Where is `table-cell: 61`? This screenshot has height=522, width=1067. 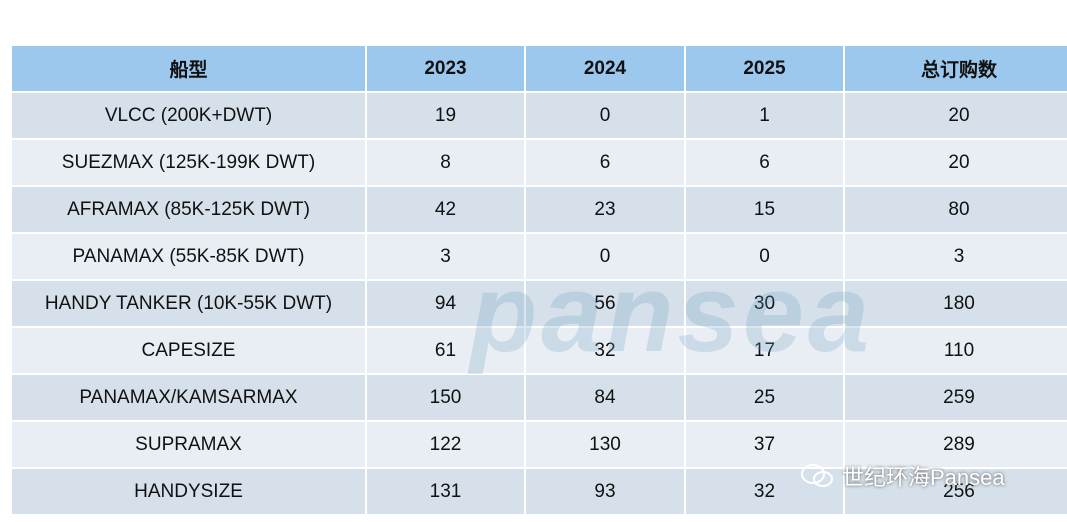
table-cell: 61 is located at coordinates (445, 350).